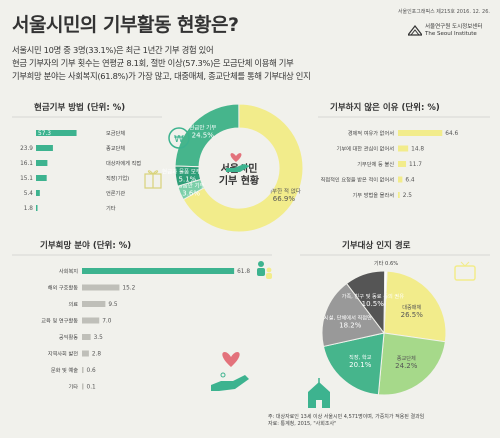 The height and width of the screenshot is (438, 500). I want to click on slice-value-label: 66.9%, so click(284, 199).